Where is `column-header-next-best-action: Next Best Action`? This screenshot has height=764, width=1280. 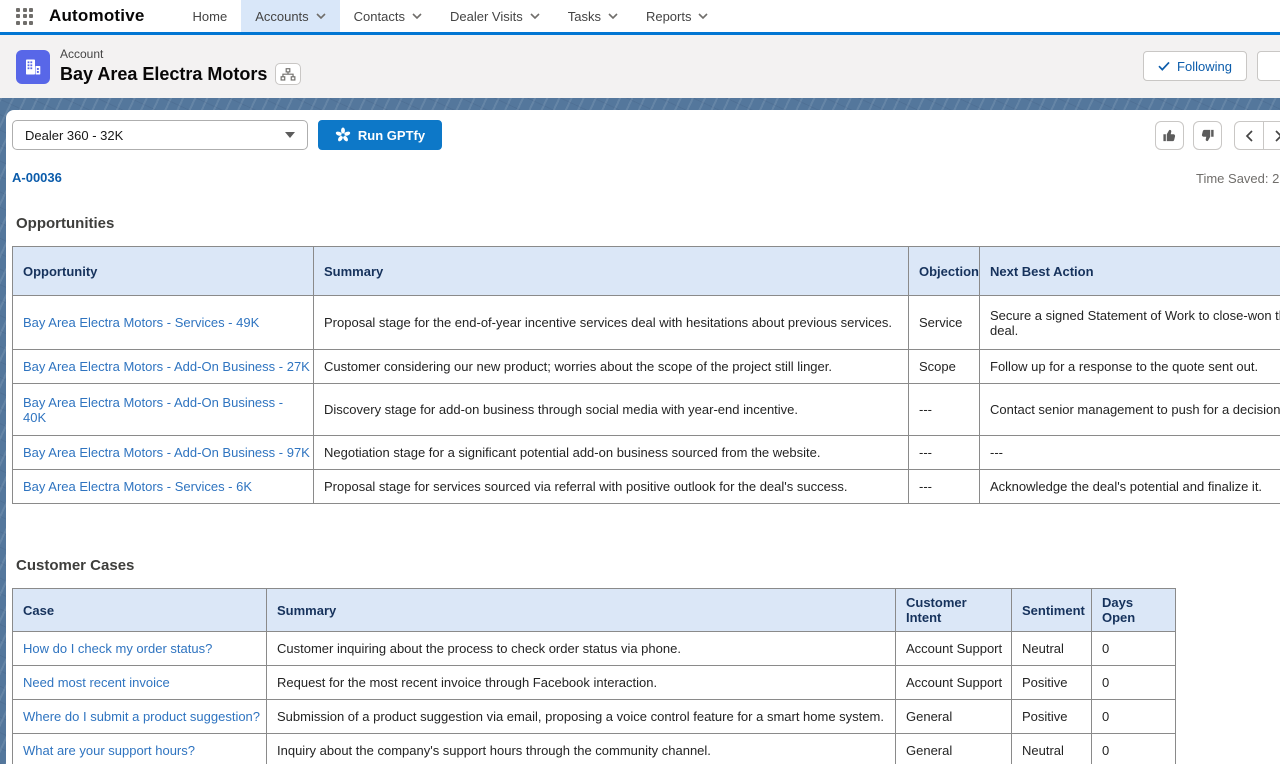
column-header-next-best-action: Next Best Action is located at coordinates (1129, 271).